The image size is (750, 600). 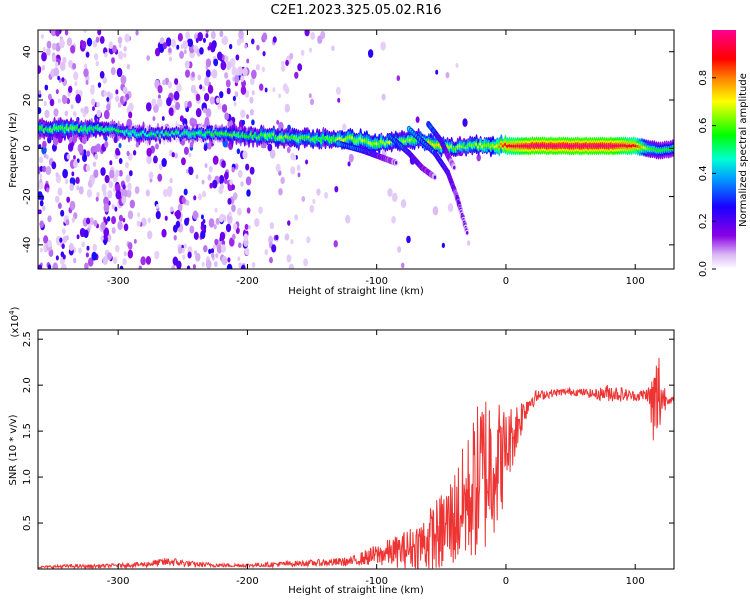 What do you see at coordinates (635, 581) in the screenshot?
I see `snr-x-tick-label: 100` at bounding box center [635, 581].